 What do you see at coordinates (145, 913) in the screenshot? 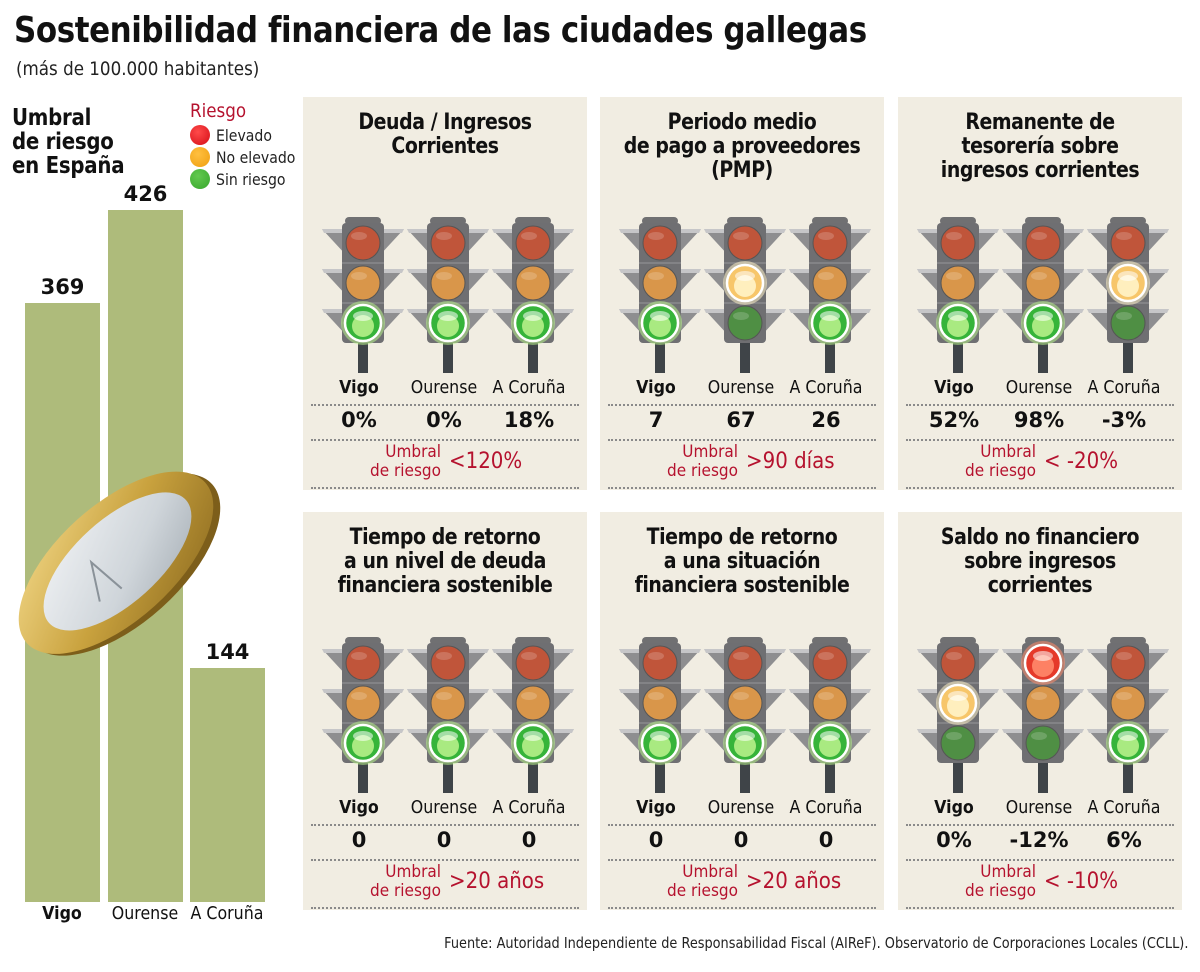
I see `bar-category-label: Ourense` at bounding box center [145, 913].